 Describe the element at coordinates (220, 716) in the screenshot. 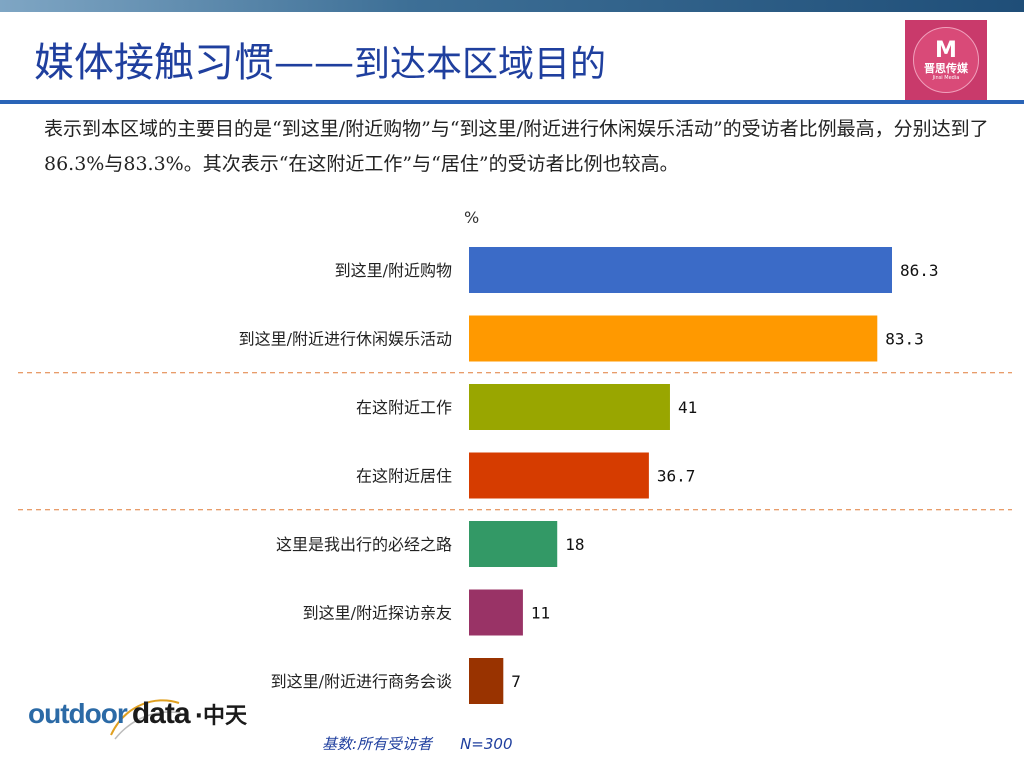

I see `brand-cn: ·中天` at that location.